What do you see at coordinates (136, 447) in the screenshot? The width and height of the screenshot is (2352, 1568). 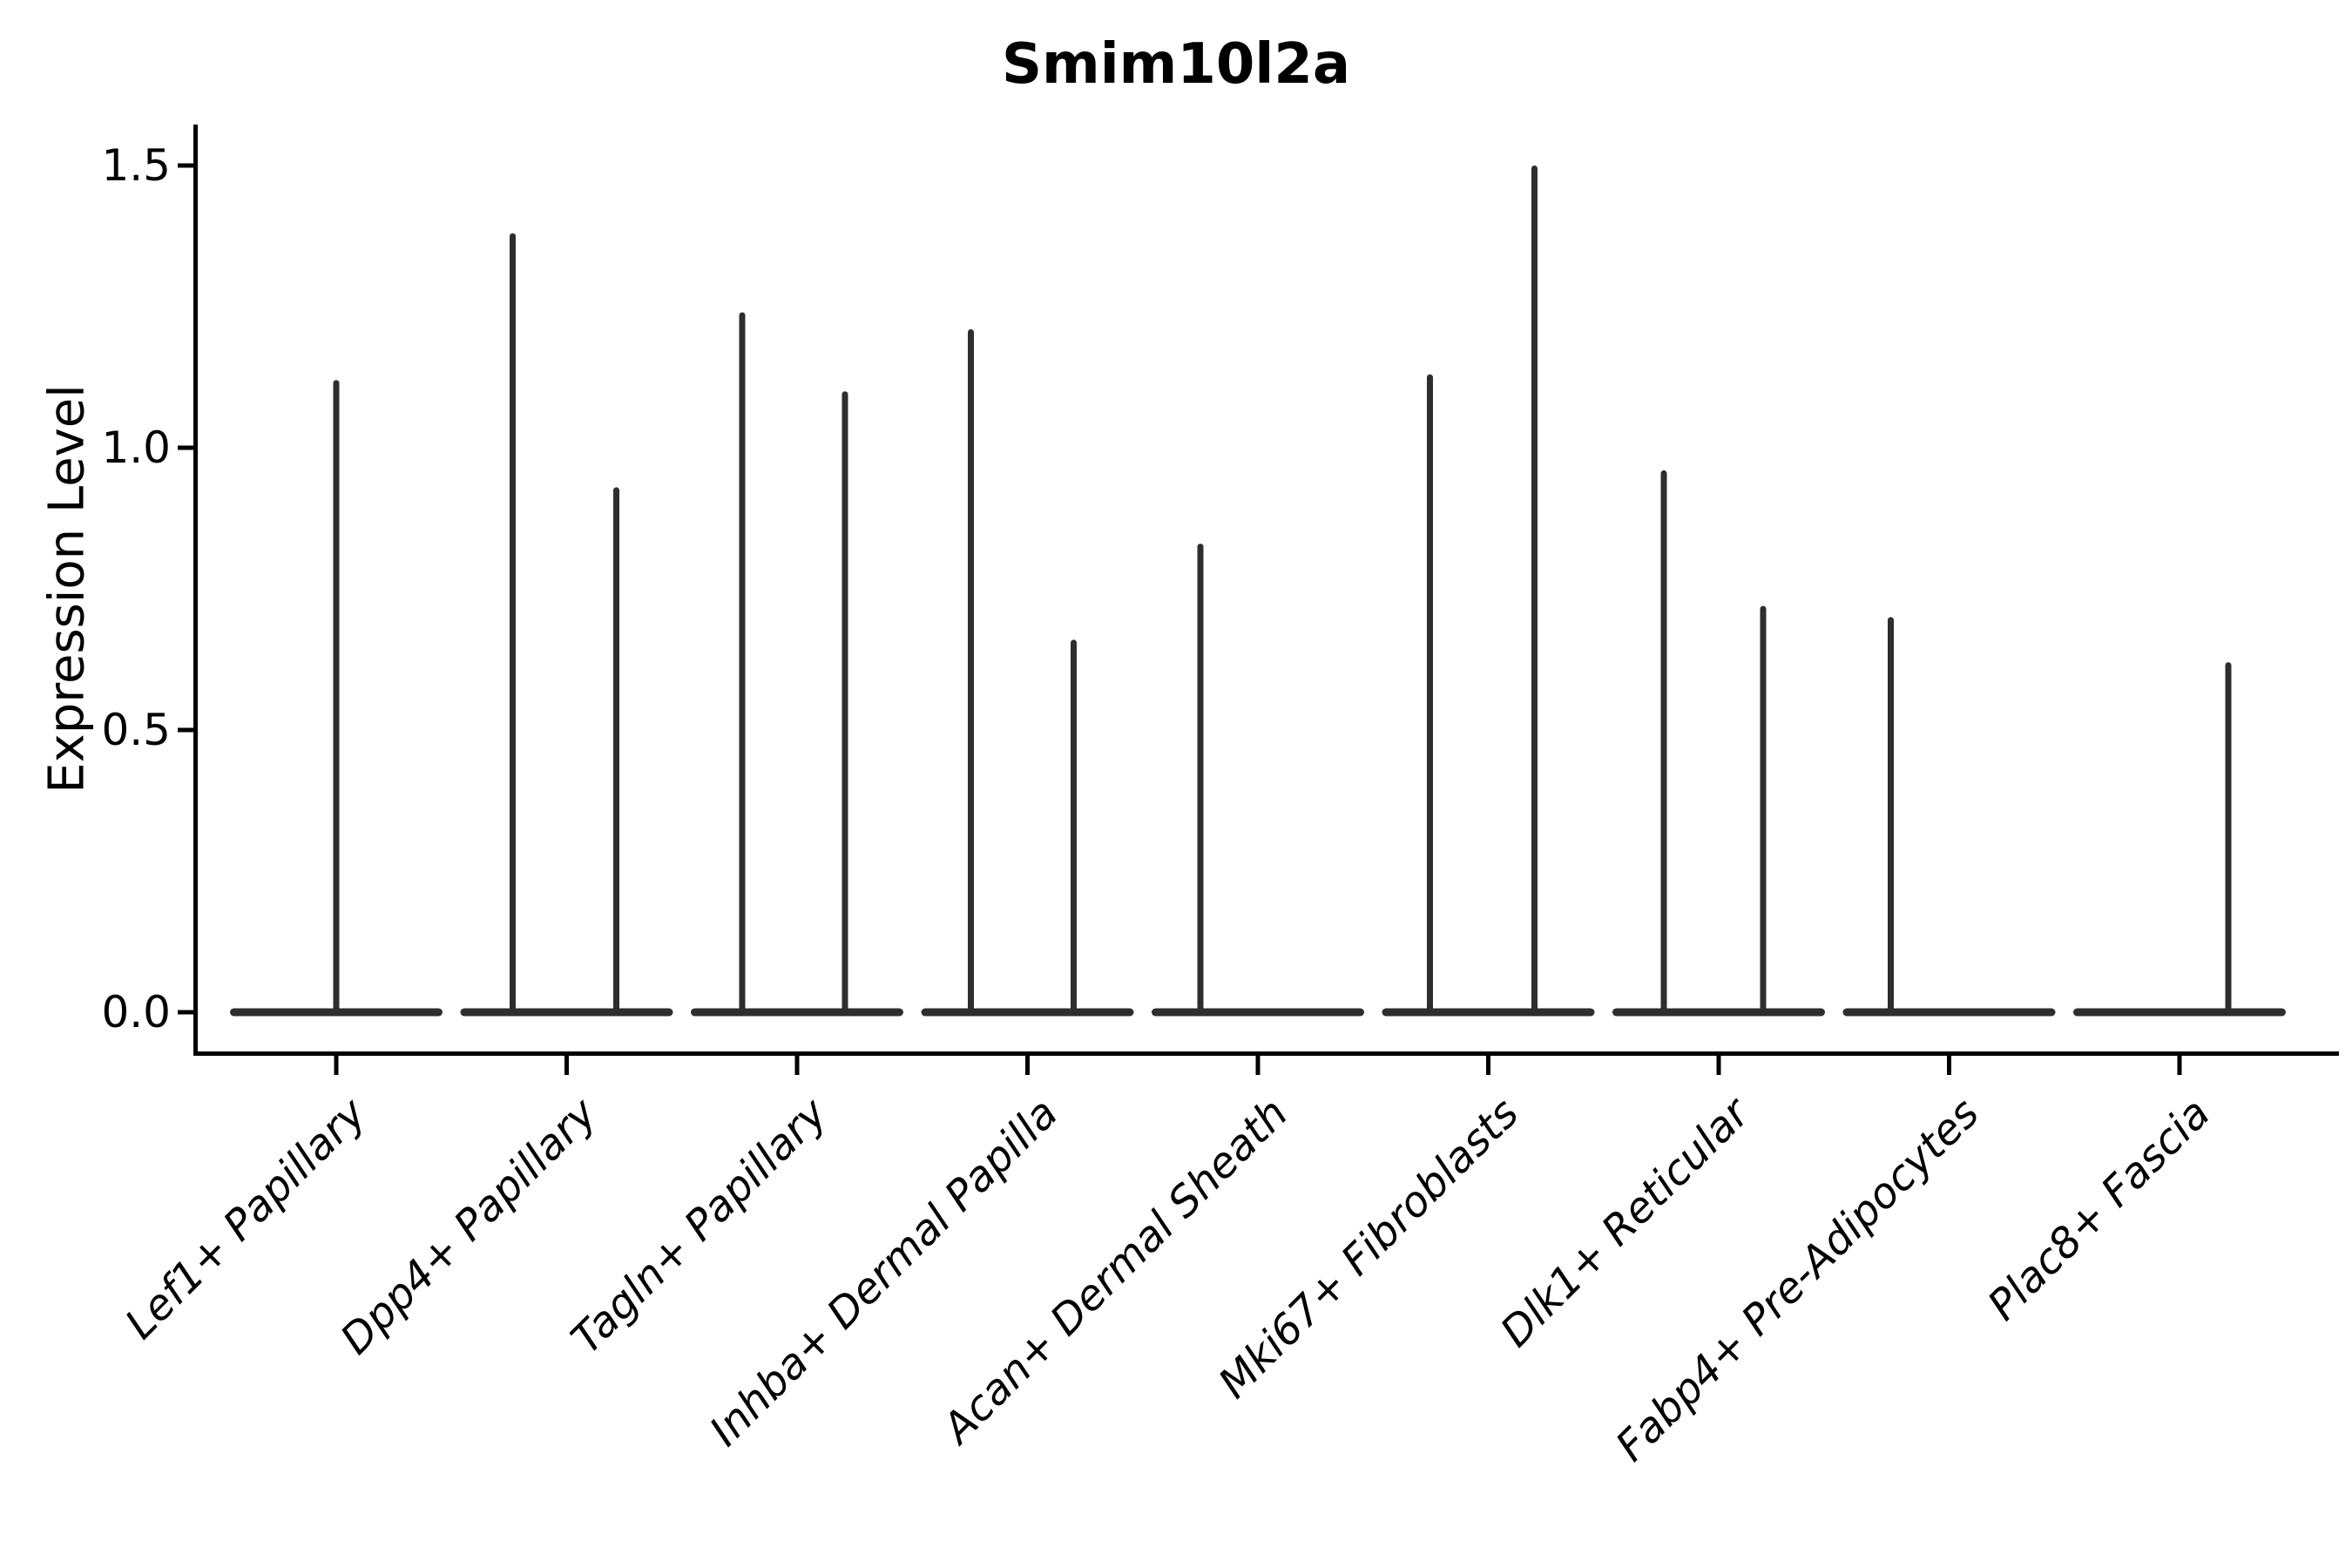 I see `y-tick-label: 1.0` at bounding box center [136, 447].